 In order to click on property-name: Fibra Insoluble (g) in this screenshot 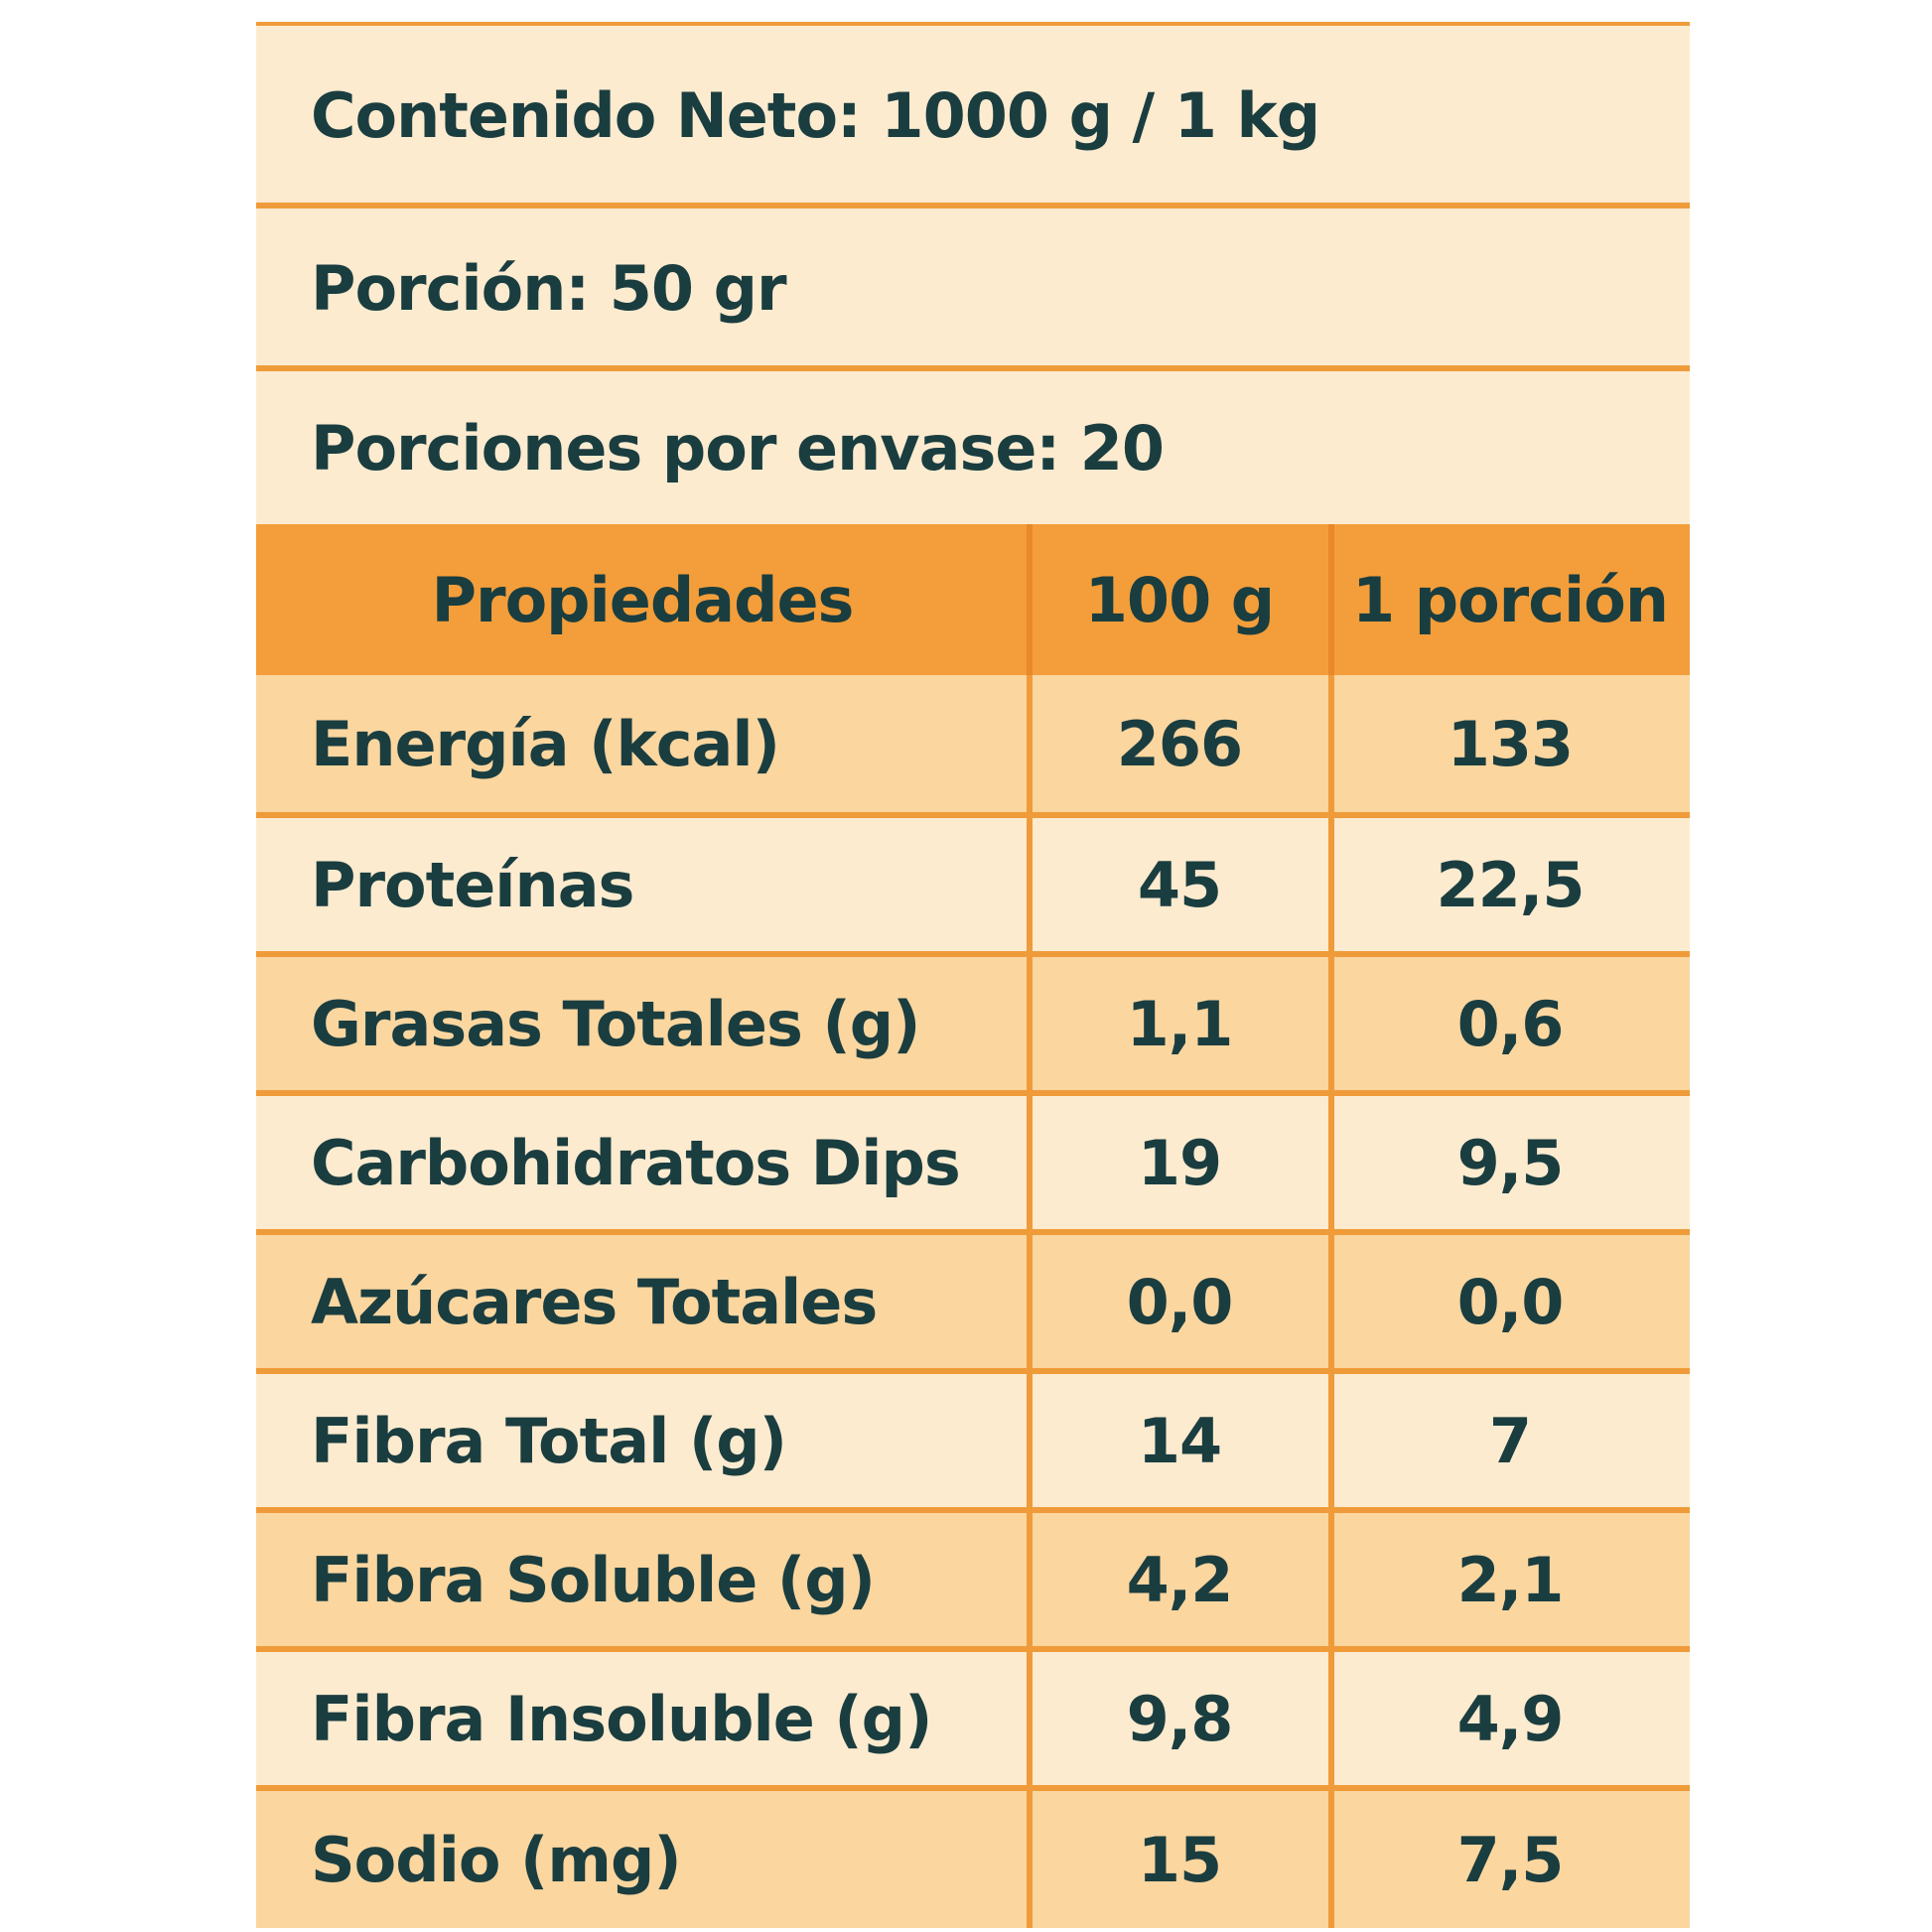, I will do `click(622, 1719)`.